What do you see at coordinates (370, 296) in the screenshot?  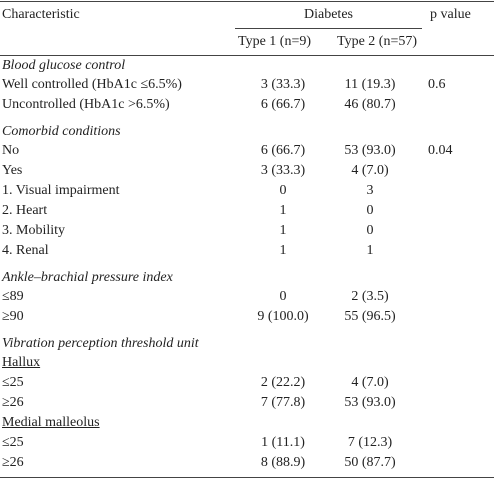 I see `value-cell: 2 (3.5)` at bounding box center [370, 296].